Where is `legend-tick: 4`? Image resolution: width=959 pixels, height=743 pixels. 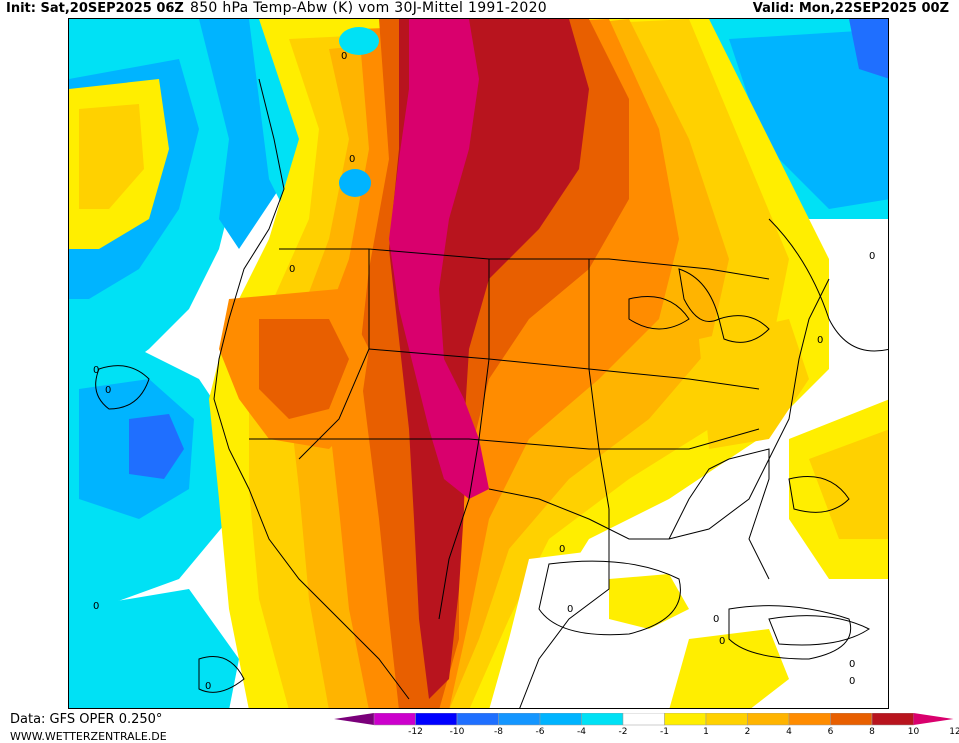
legend-tick: 4 is located at coordinates (789, 732).